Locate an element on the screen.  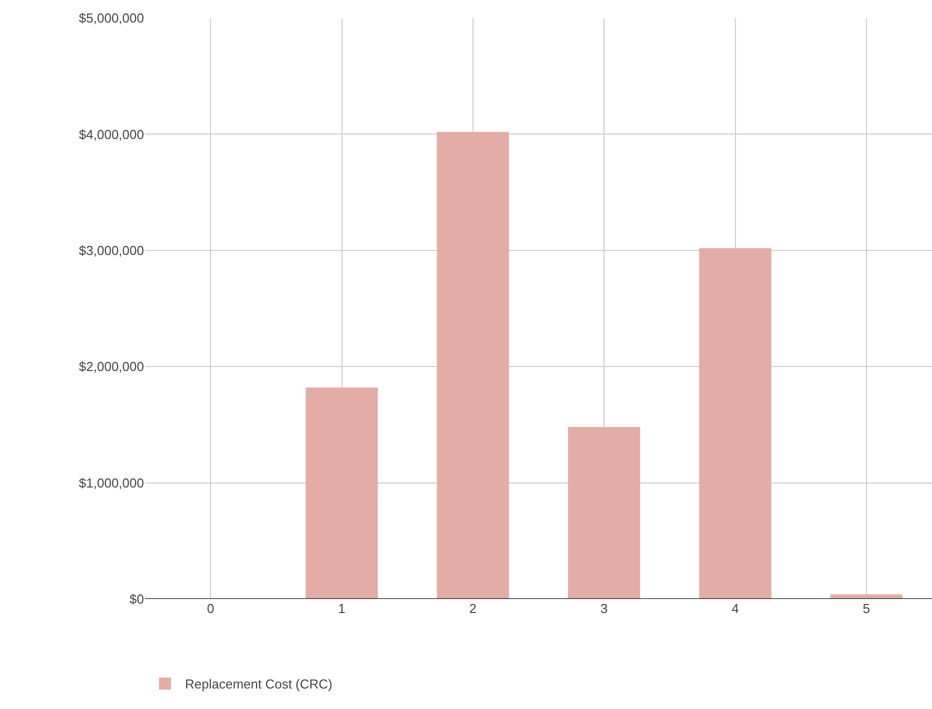
x-tick-label: 5 is located at coordinates (866, 608).